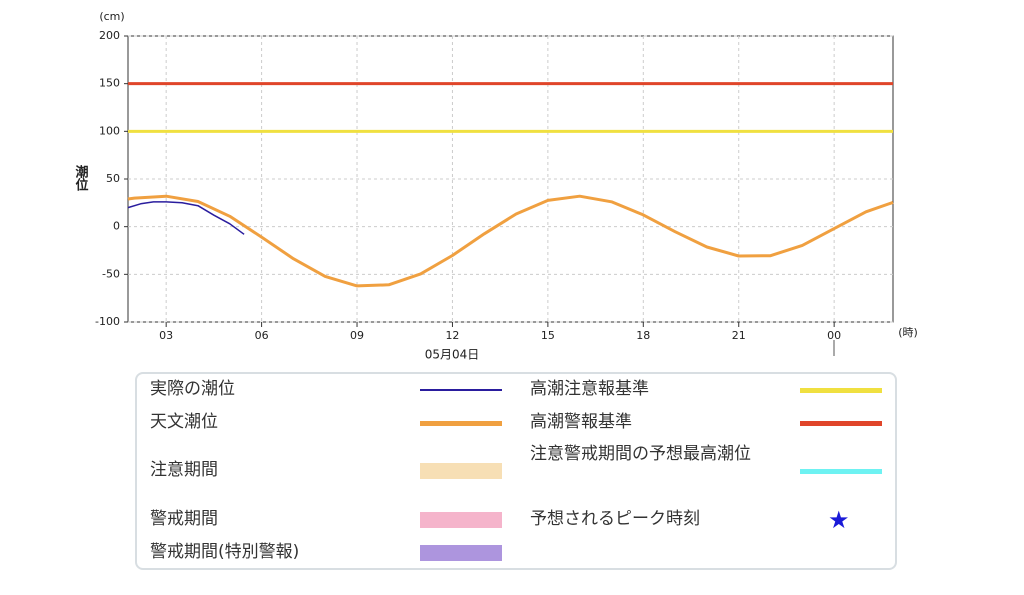 Image resolution: width=1024 pixels, height=595 pixels. Describe the element at coordinates (111, 16) in the screenshot. I see `y-unit: (cm)` at that location.